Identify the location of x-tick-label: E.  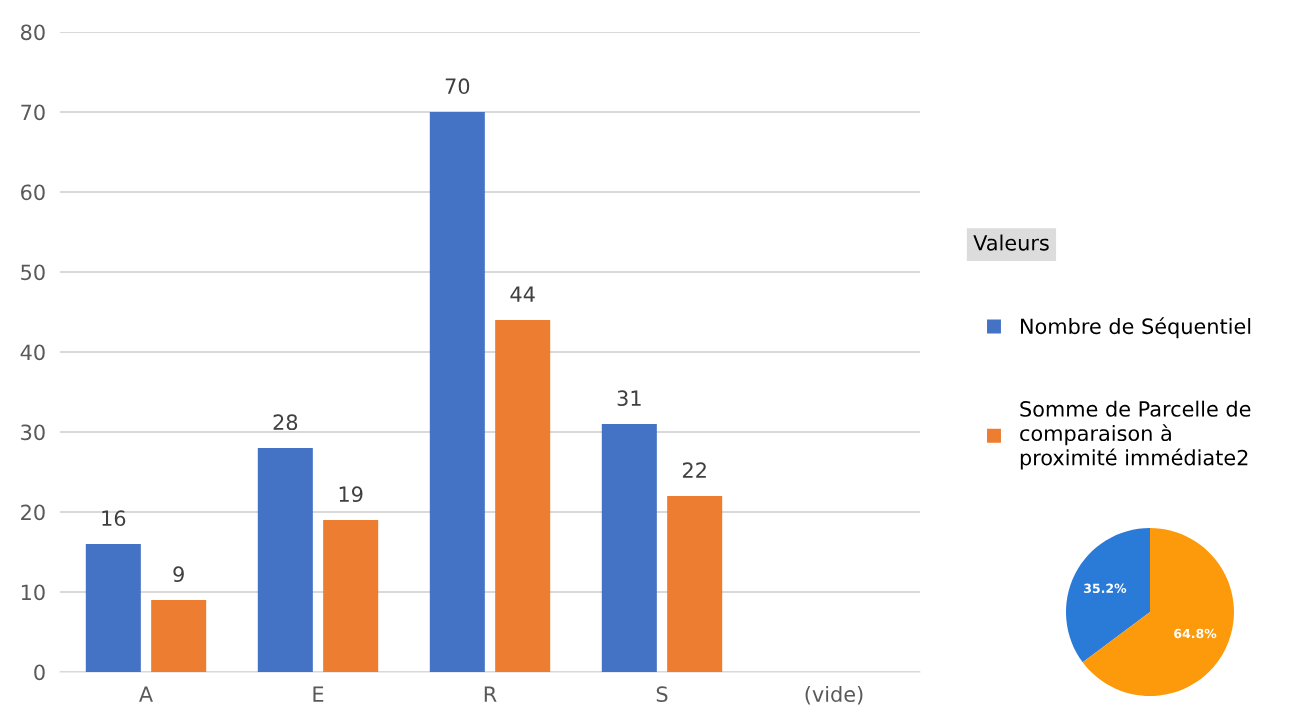
(318, 694).